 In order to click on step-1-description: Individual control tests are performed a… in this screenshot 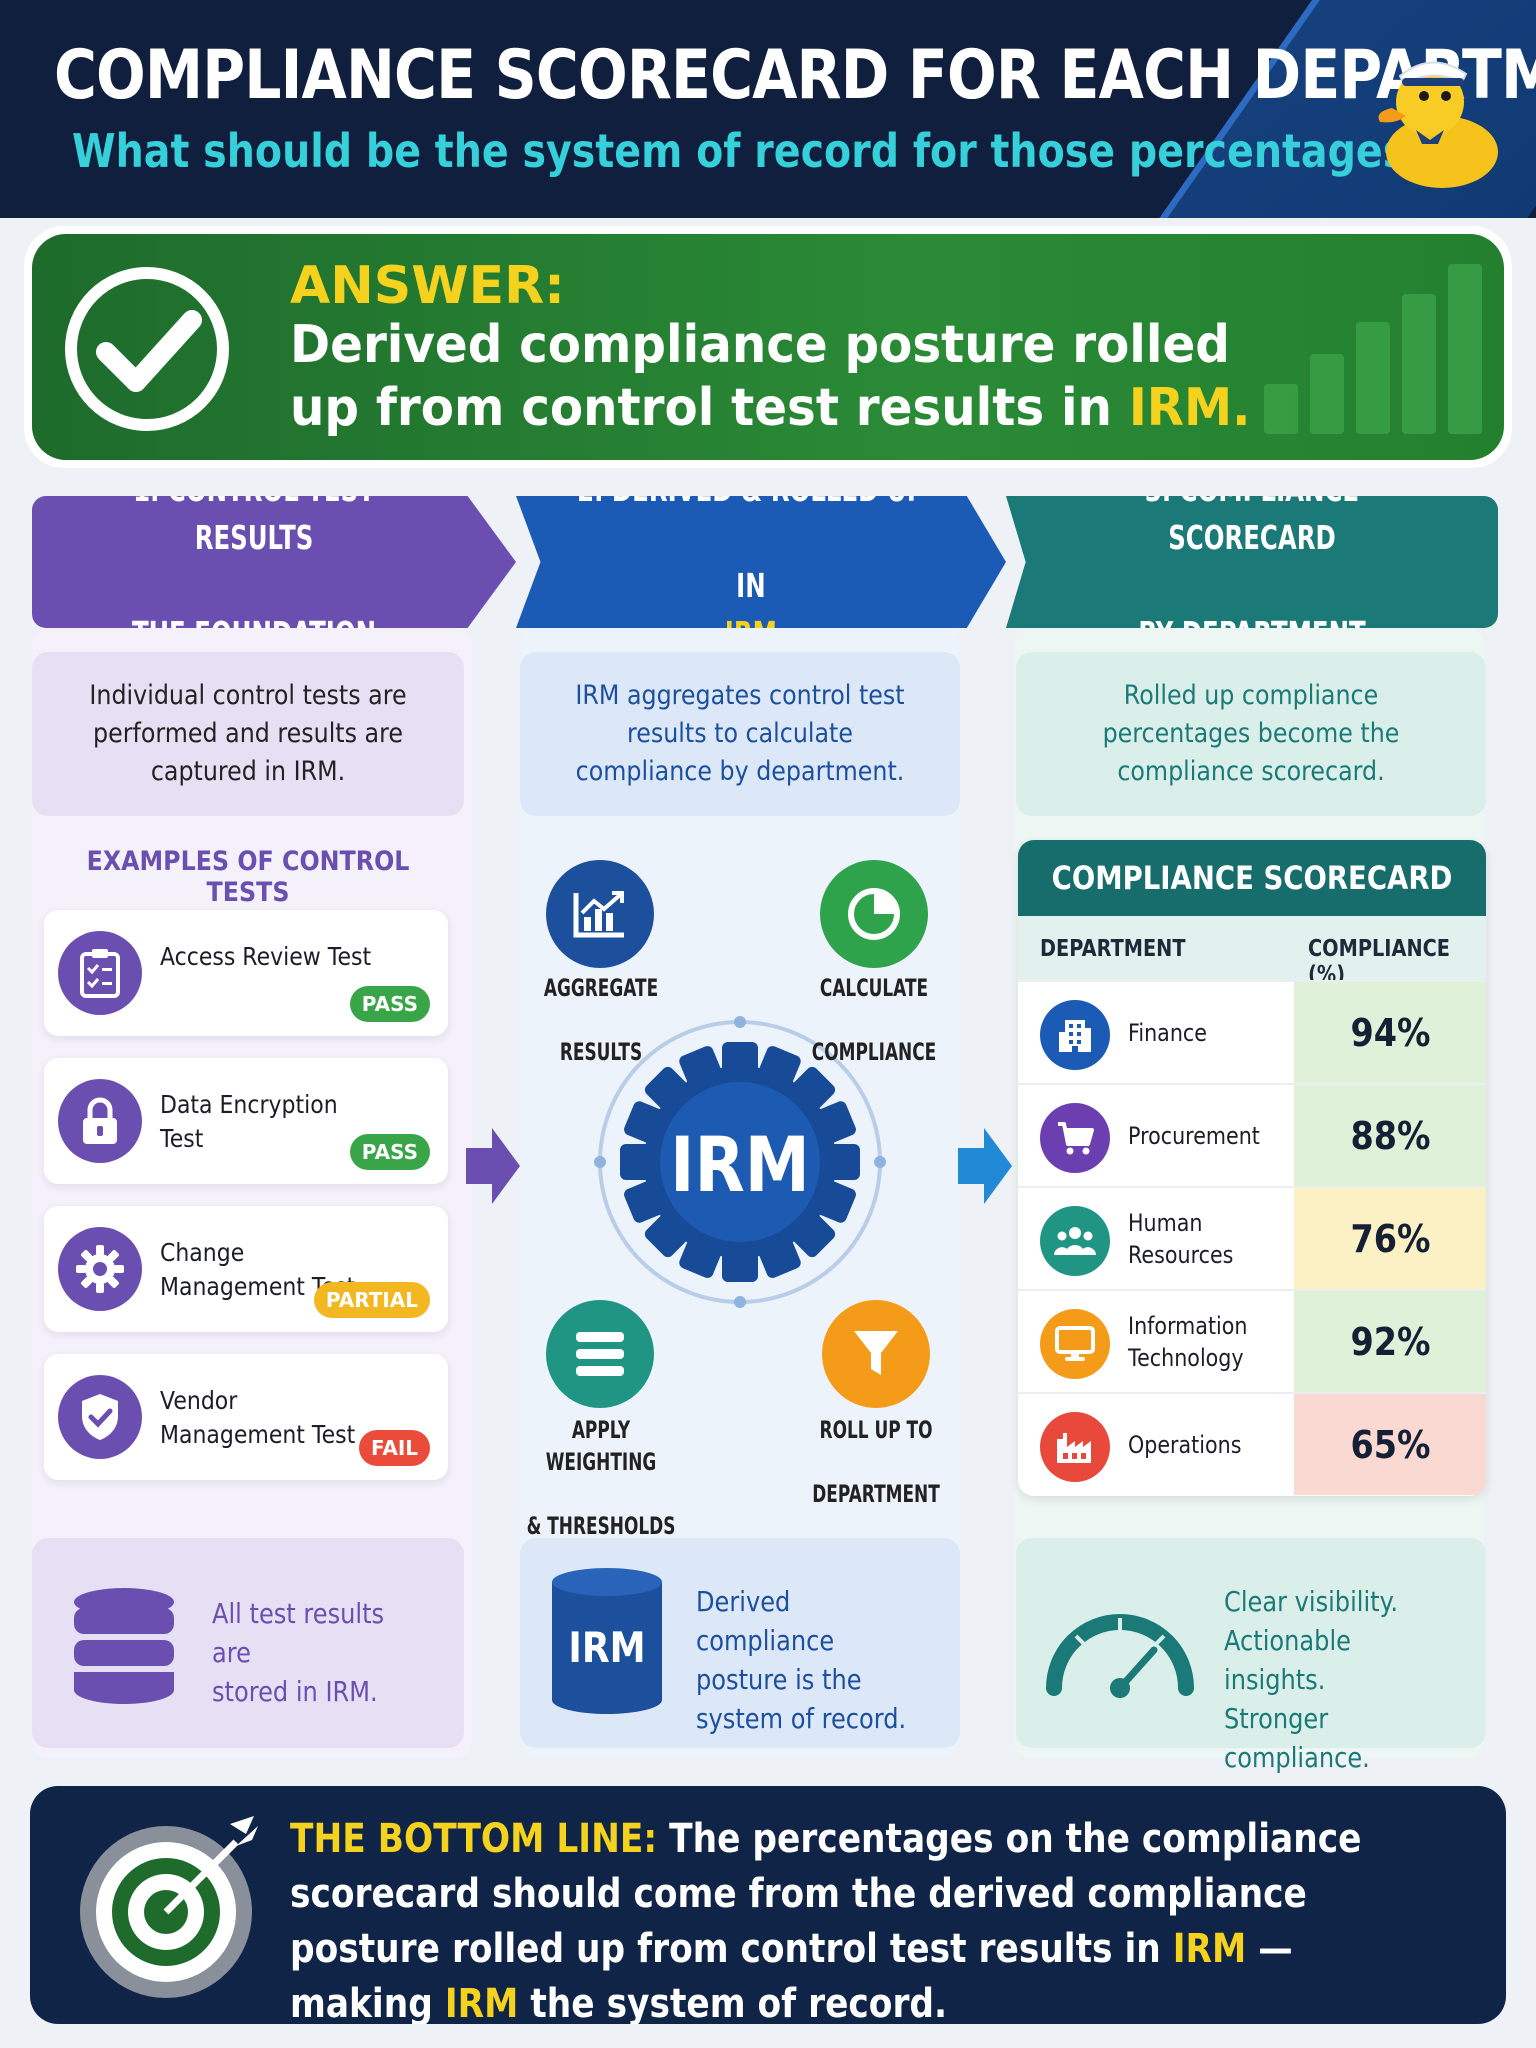, I will do `click(248, 734)`.